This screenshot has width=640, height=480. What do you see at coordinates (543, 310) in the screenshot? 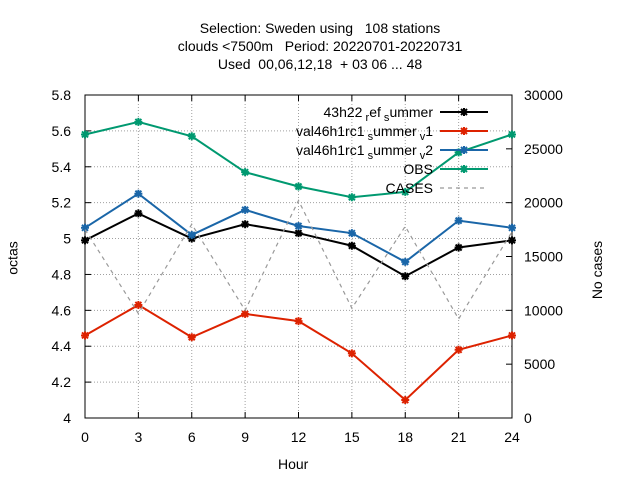
I see `y2-tick-label: 10000` at bounding box center [543, 310].